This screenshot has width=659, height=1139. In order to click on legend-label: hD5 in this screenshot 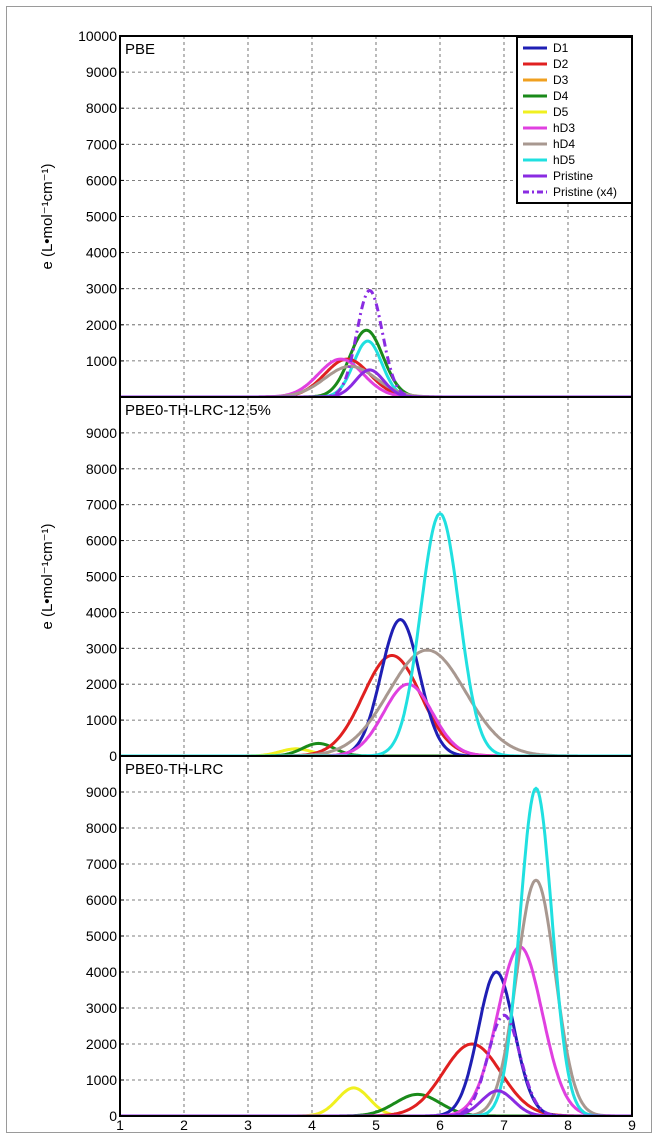, I will do `click(564, 160)`.